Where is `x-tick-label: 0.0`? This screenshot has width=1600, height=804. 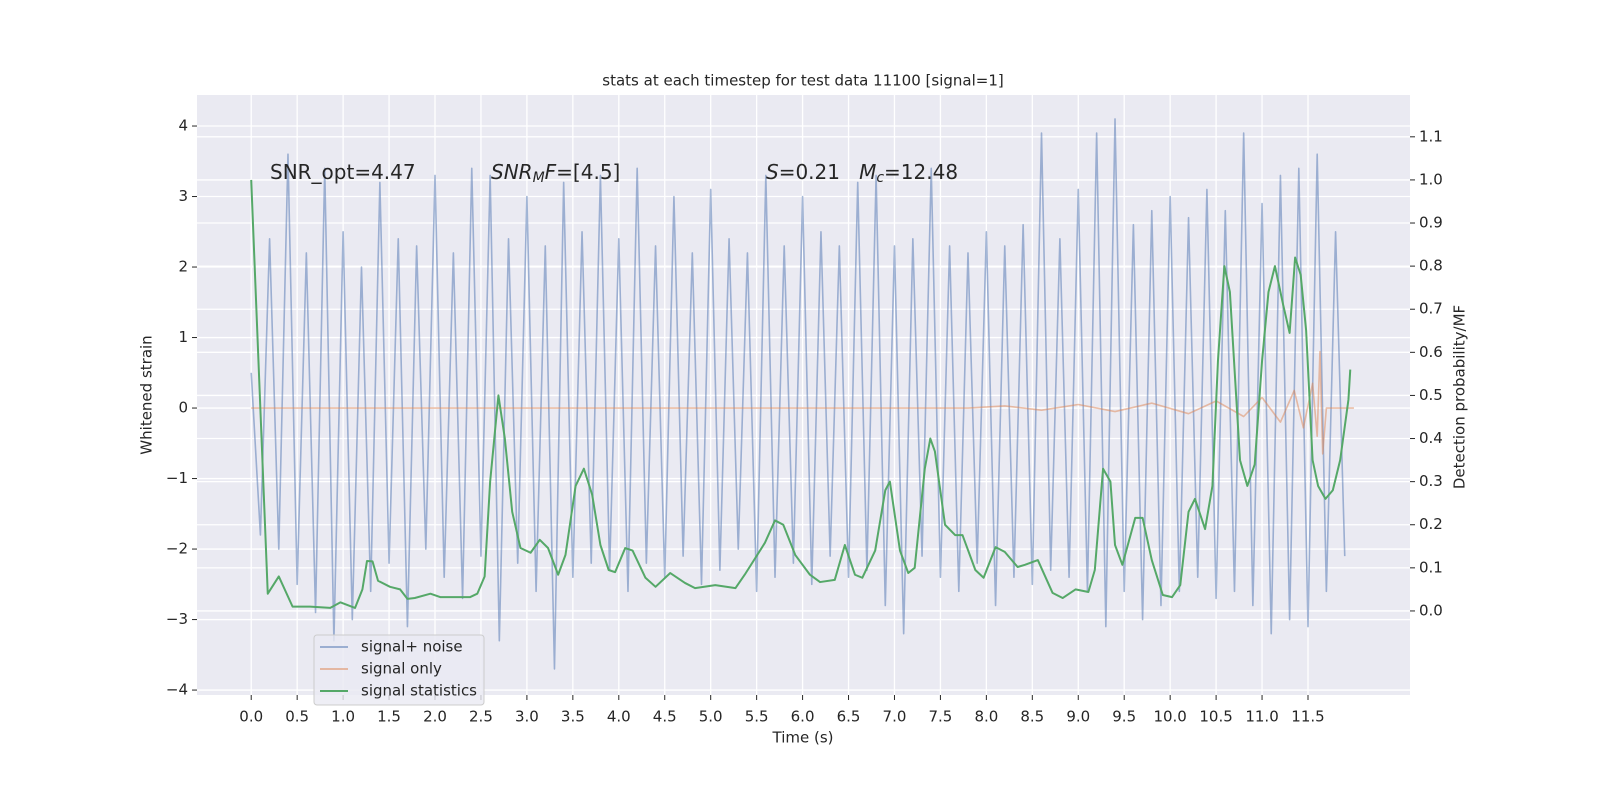 x-tick-label: 0.0 is located at coordinates (251, 717).